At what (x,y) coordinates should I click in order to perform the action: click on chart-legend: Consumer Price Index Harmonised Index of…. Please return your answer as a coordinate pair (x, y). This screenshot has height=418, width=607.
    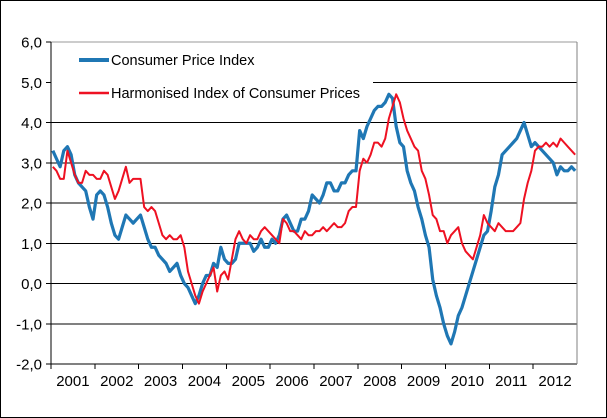
    Looking at the image, I should click on (219, 77).